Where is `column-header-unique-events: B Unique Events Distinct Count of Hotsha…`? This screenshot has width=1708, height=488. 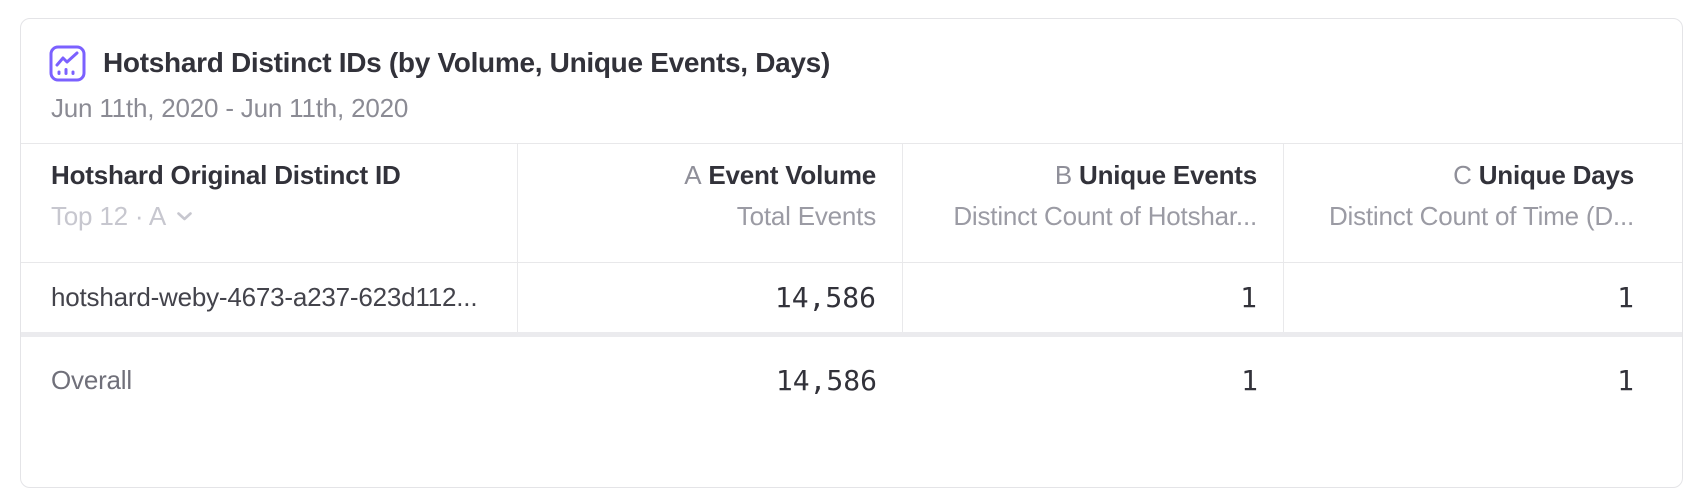
column-header-unique-events: B Unique Events Distinct Count of Hotsha… is located at coordinates (1093, 203).